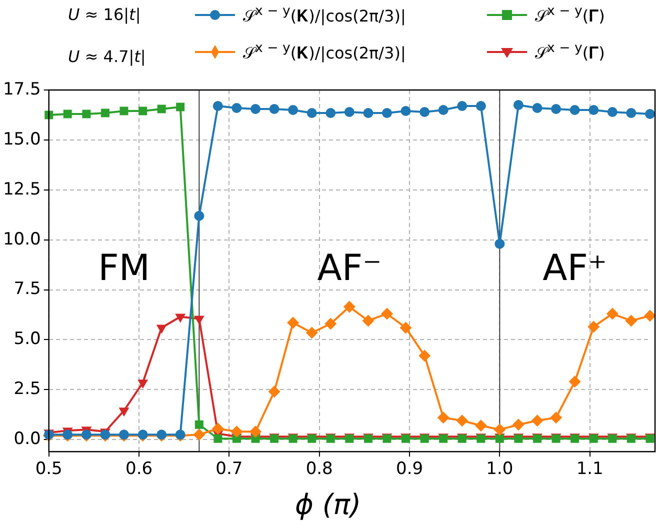  Describe the element at coordinates (27, 439) in the screenshot. I see `y-tick-label: 0.0` at that location.